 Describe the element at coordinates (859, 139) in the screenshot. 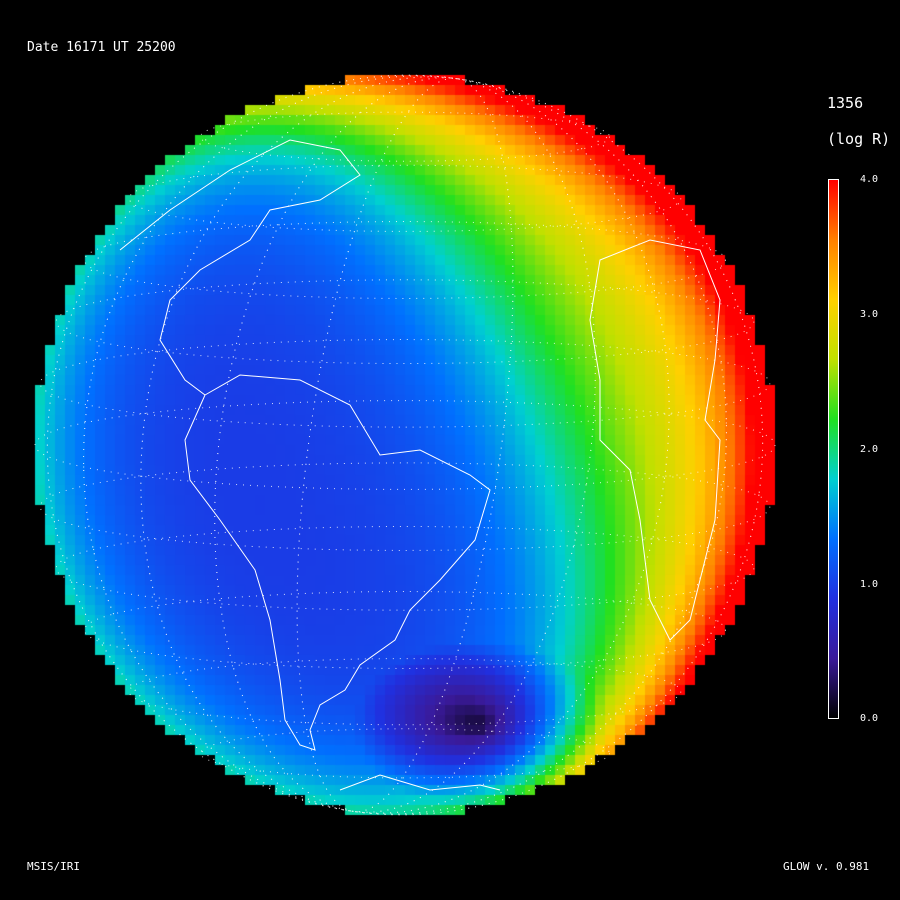

I see `colorbar-units: (log R)` at that location.